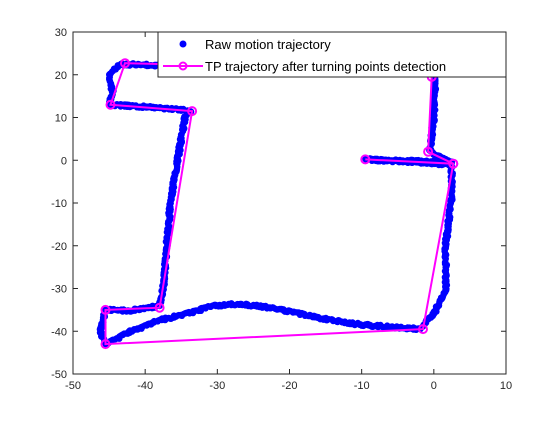  What do you see at coordinates (183, 66) in the screenshot?
I see `legend-tp-marker` at bounding box center [183, 66].